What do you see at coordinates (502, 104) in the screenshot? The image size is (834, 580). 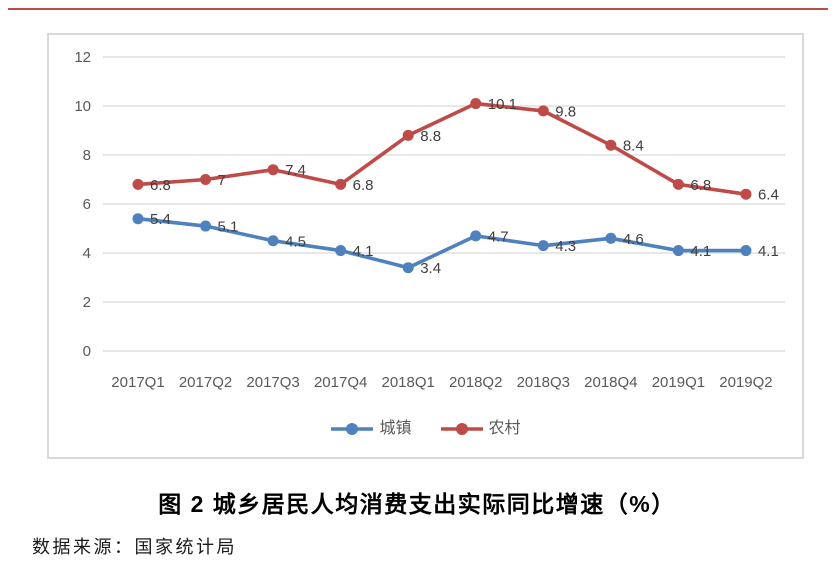 I see `data-point-label: 10.1` at bounding box center [502, 104].